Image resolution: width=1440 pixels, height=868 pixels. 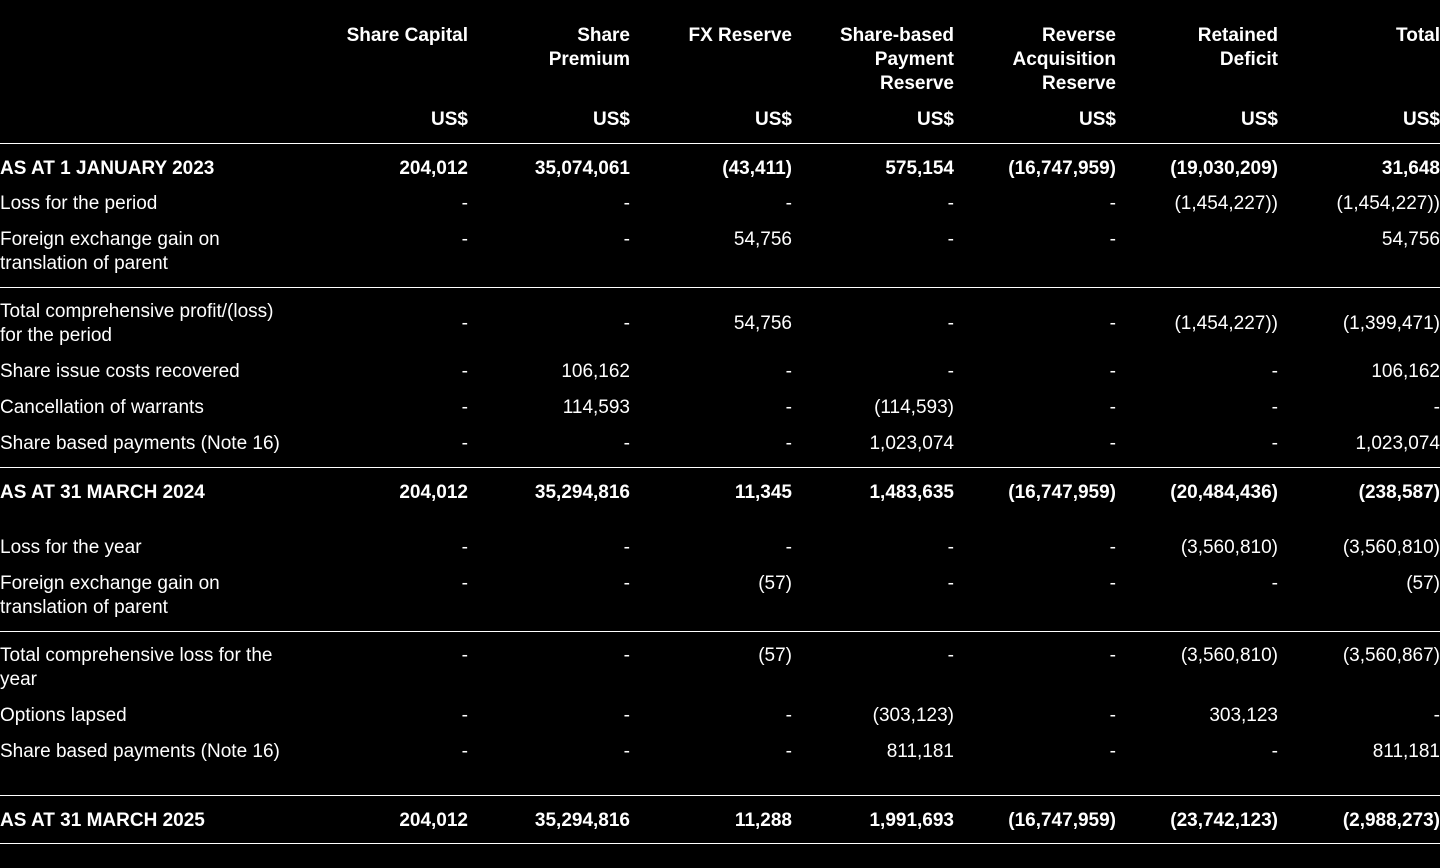 I want to click on row-label: Loss for the year, so click(x=71, y=547).